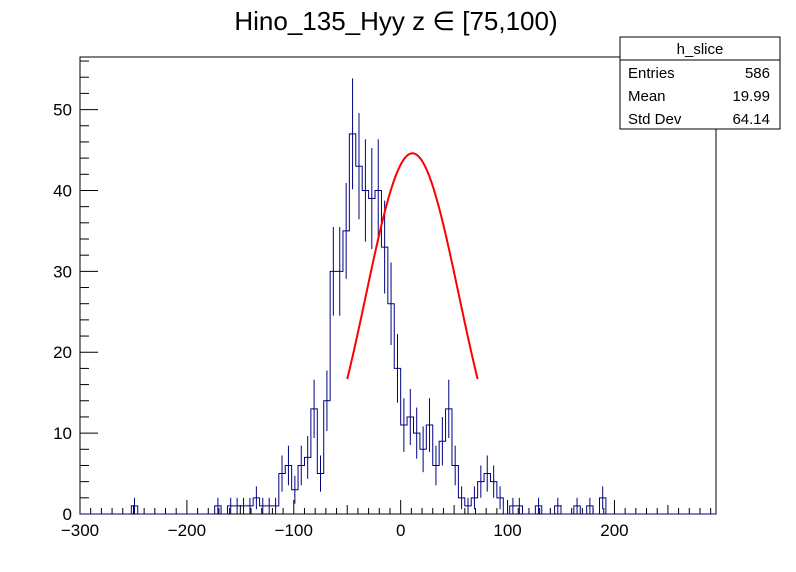 The height and width of the screenshot is (572, 796). What do you see at coordinates (62, 433) in the screenshot?
I see `y-tick-label: 10` at bounding box center [62, 433].